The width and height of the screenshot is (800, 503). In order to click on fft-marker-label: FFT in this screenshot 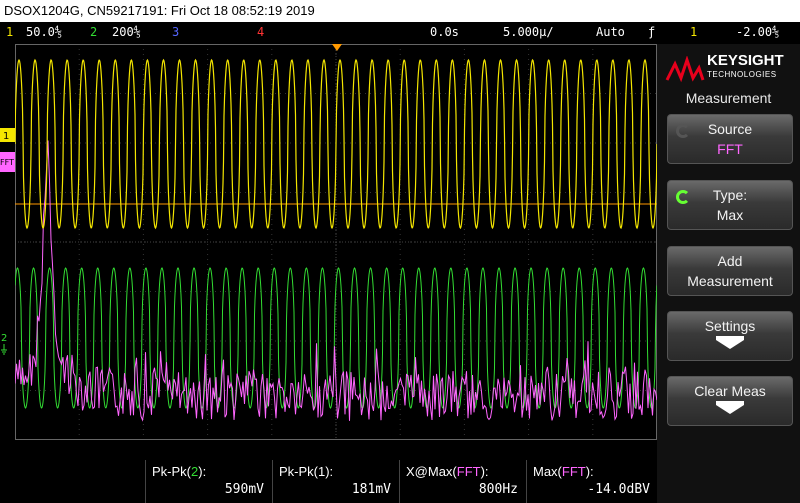, I will do `click(7, 162)`.